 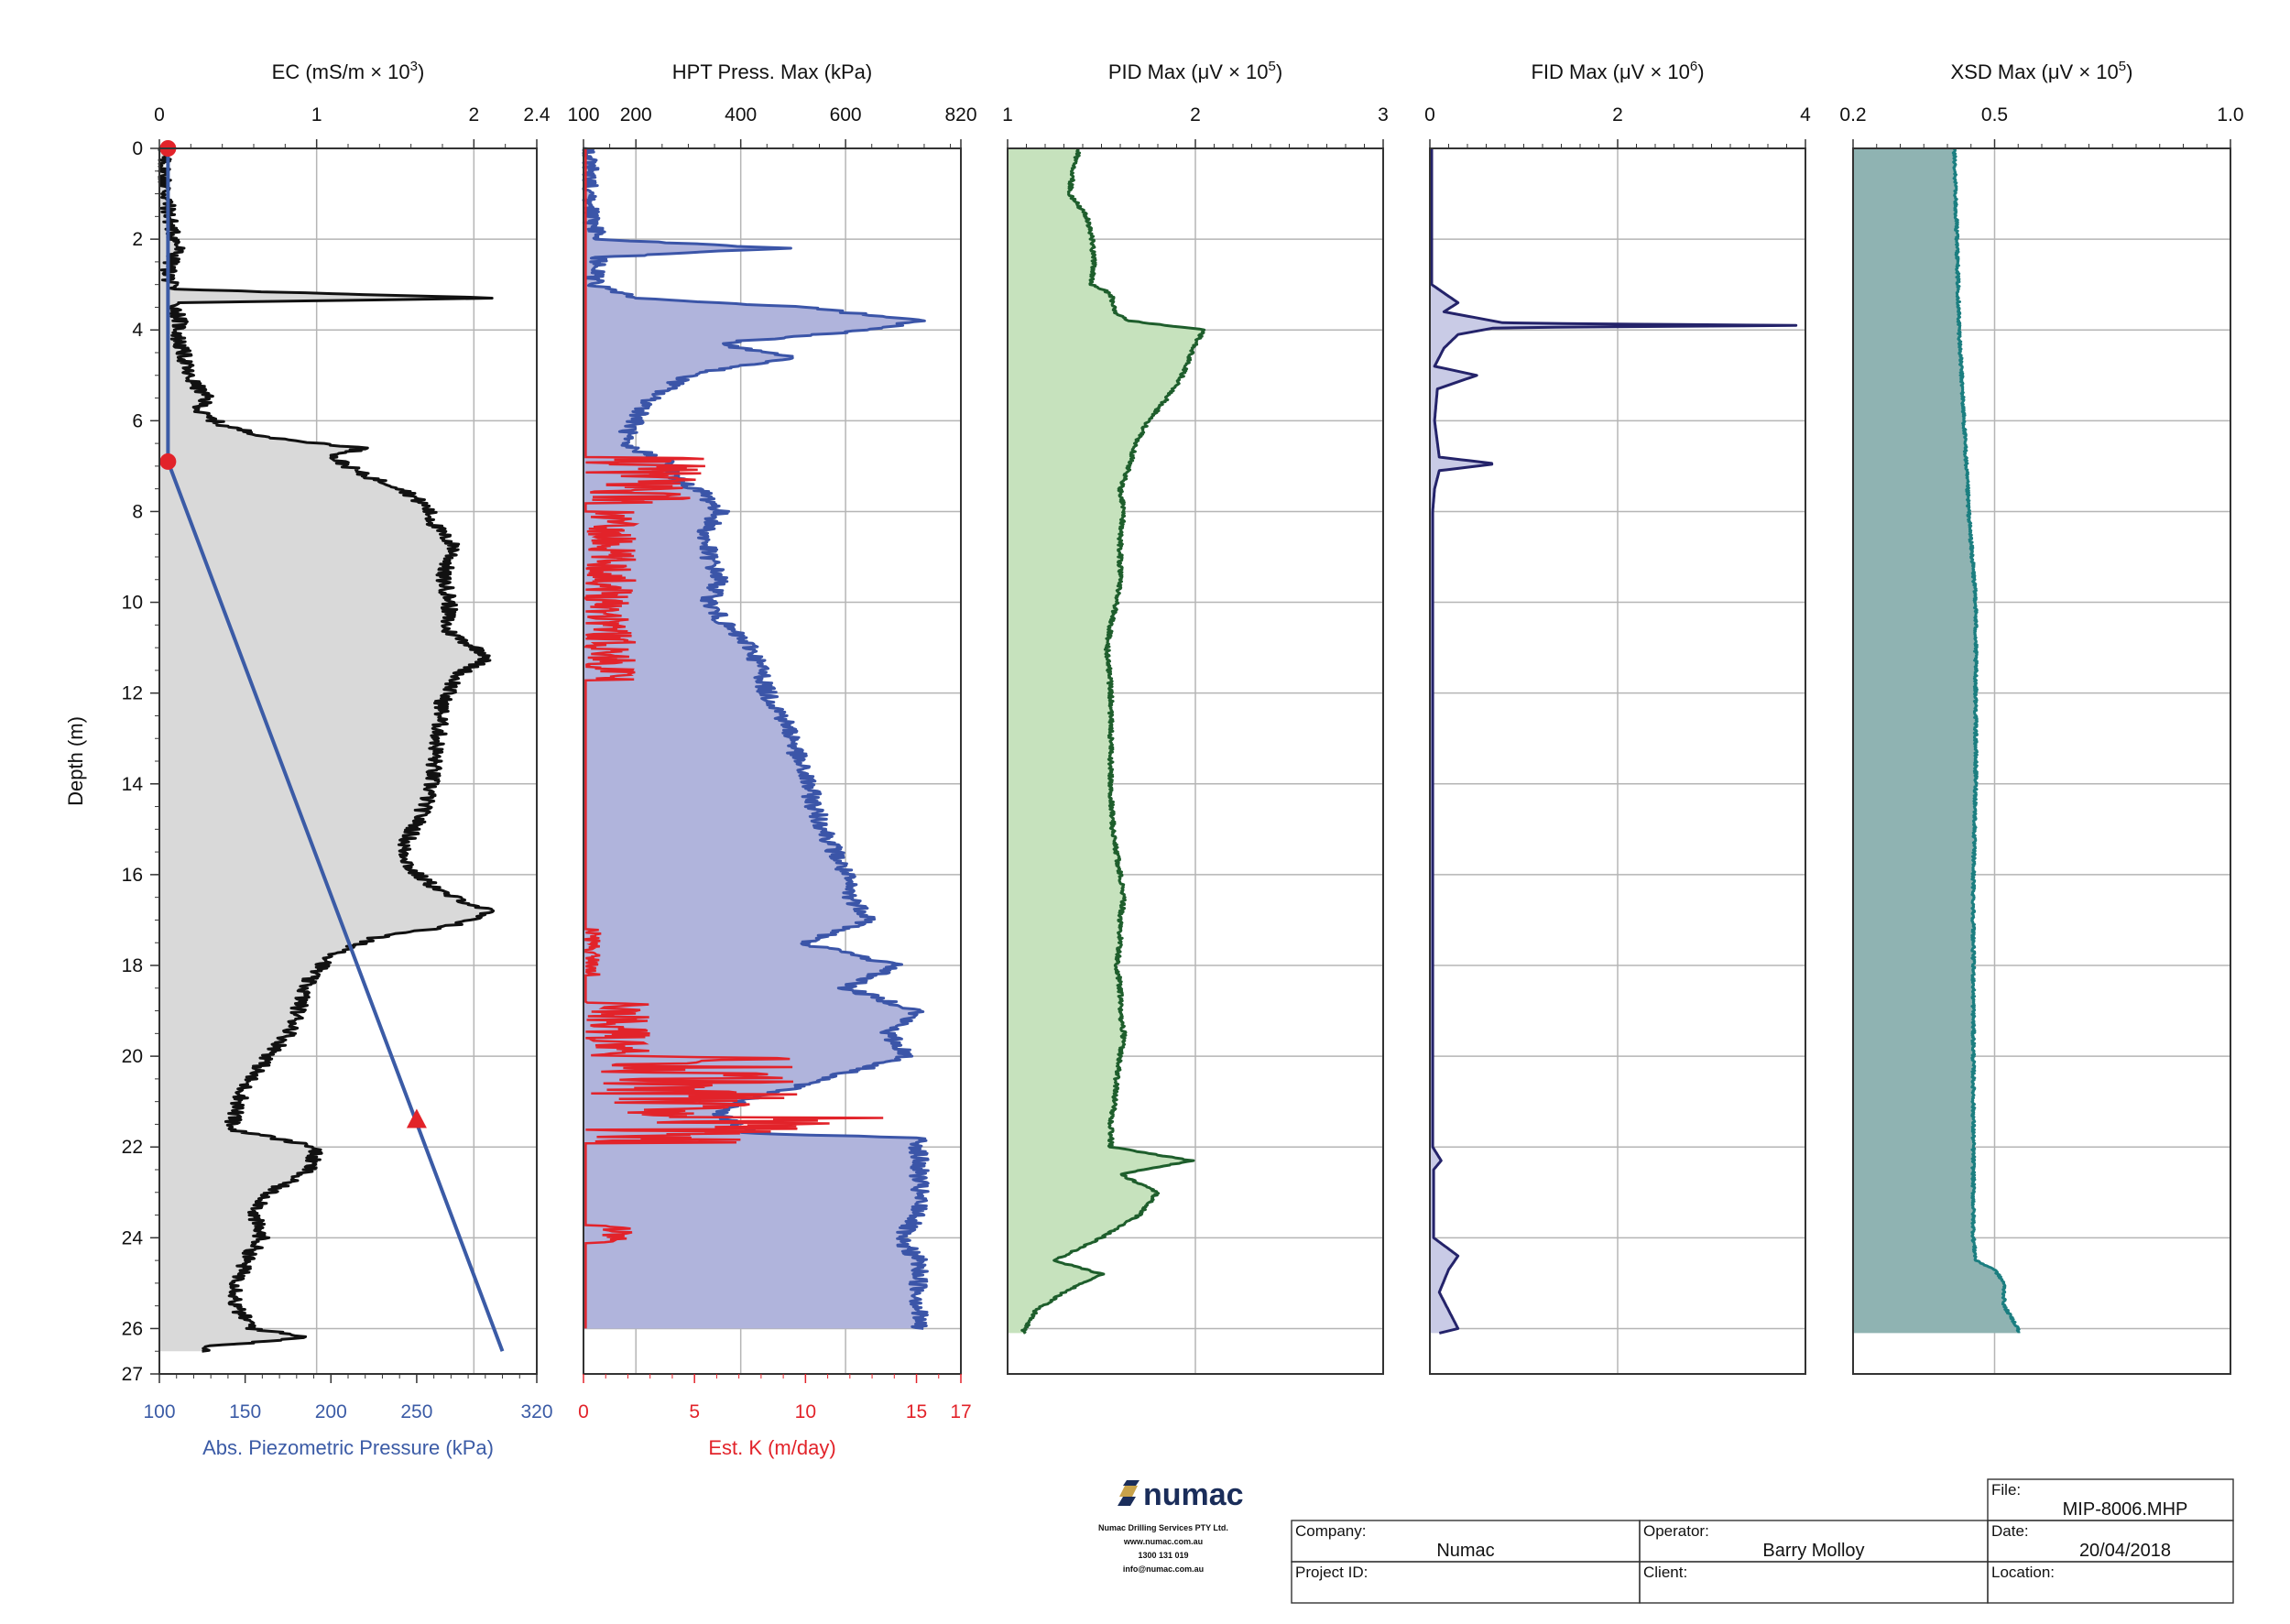 What do you see at coordinates (1008, 114) in the screenshot?
I see `pid-tick-label-1: 1` at bounding box center [1008, 114].